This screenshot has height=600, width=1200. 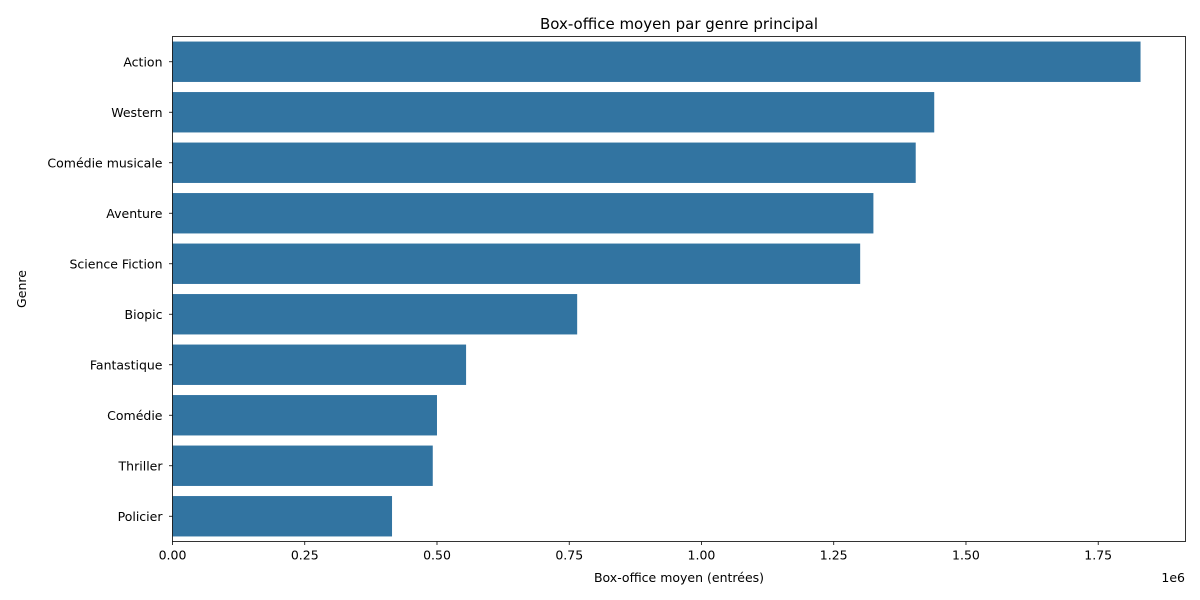 What do you see at coordinates (134, 213) in the screenshot?
I see `y-tick-label: Aventure` at bounding box center [134, 213].